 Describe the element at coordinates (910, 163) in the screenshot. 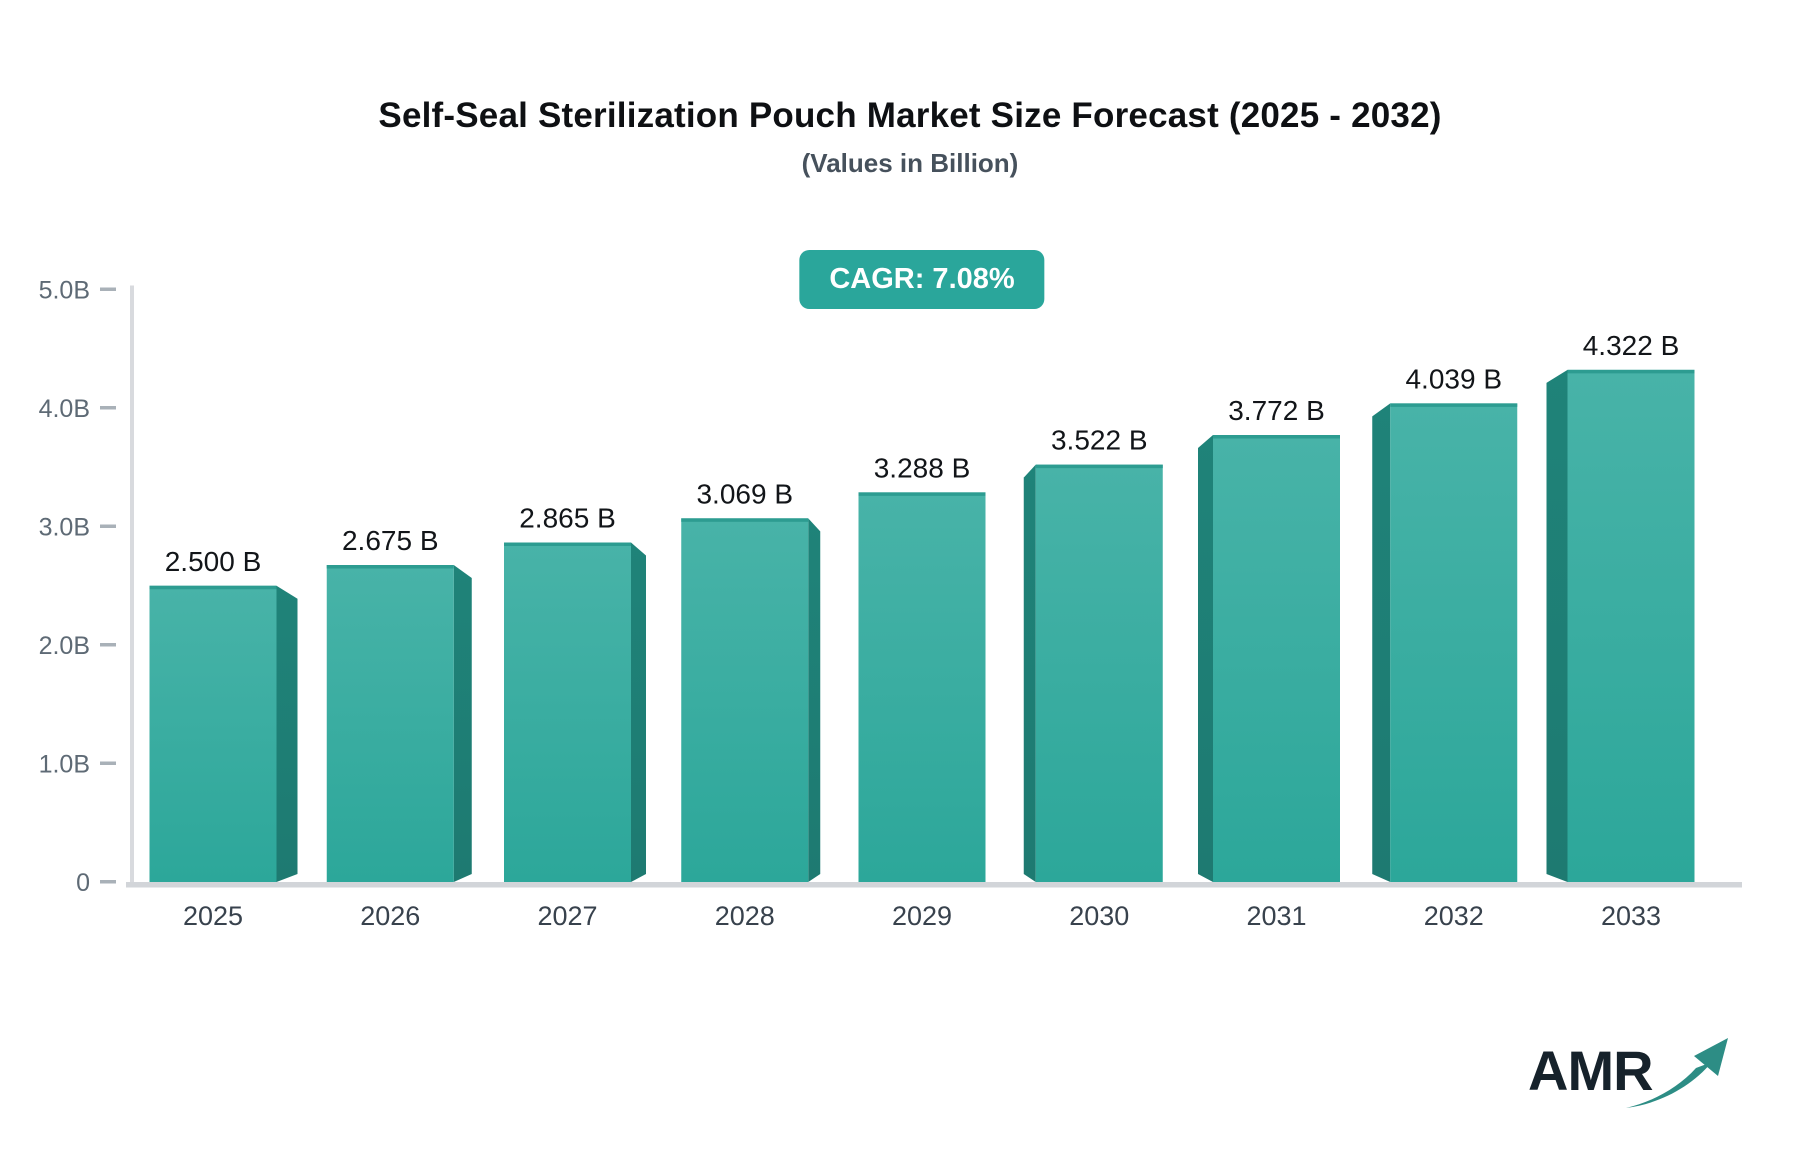

I see `page-subtitle: (Values in Billion)` at that location.